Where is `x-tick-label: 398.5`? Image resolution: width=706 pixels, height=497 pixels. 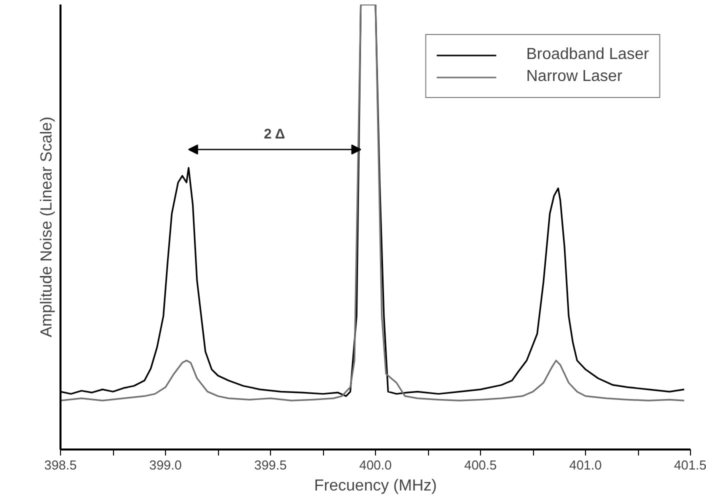
x-tick-label: 398.5 is located at coordinates (60, 465).